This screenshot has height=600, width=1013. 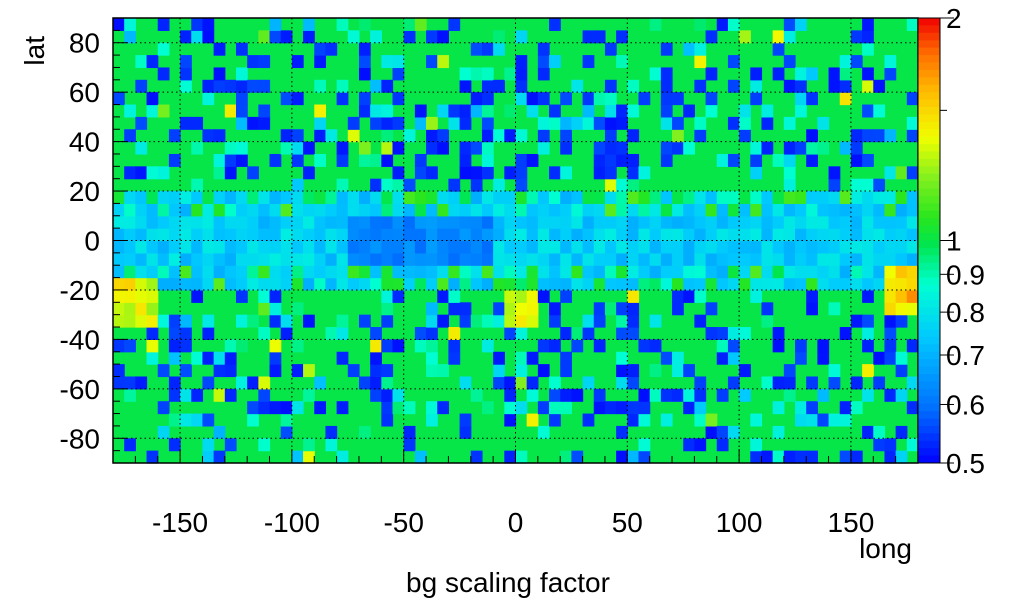 I want to click on y-tick-label: 0, so click(x=92, y=241).